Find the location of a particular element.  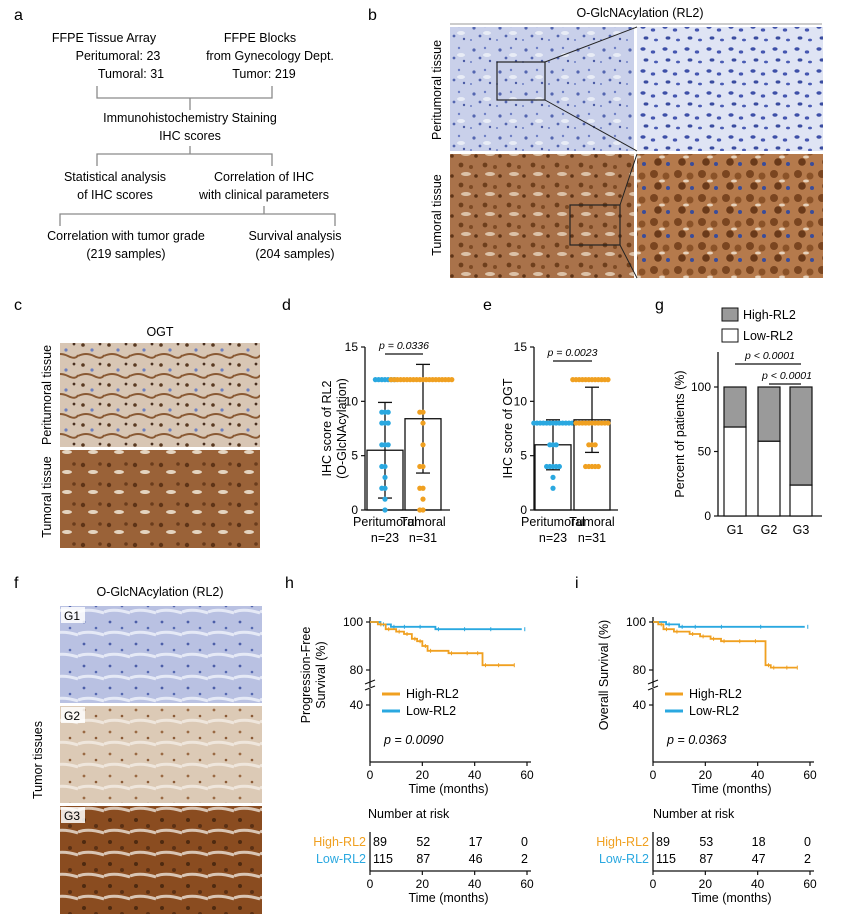

y-axis-label-d: (O-GlcNAcylation) is located at coordinates (342, 428).